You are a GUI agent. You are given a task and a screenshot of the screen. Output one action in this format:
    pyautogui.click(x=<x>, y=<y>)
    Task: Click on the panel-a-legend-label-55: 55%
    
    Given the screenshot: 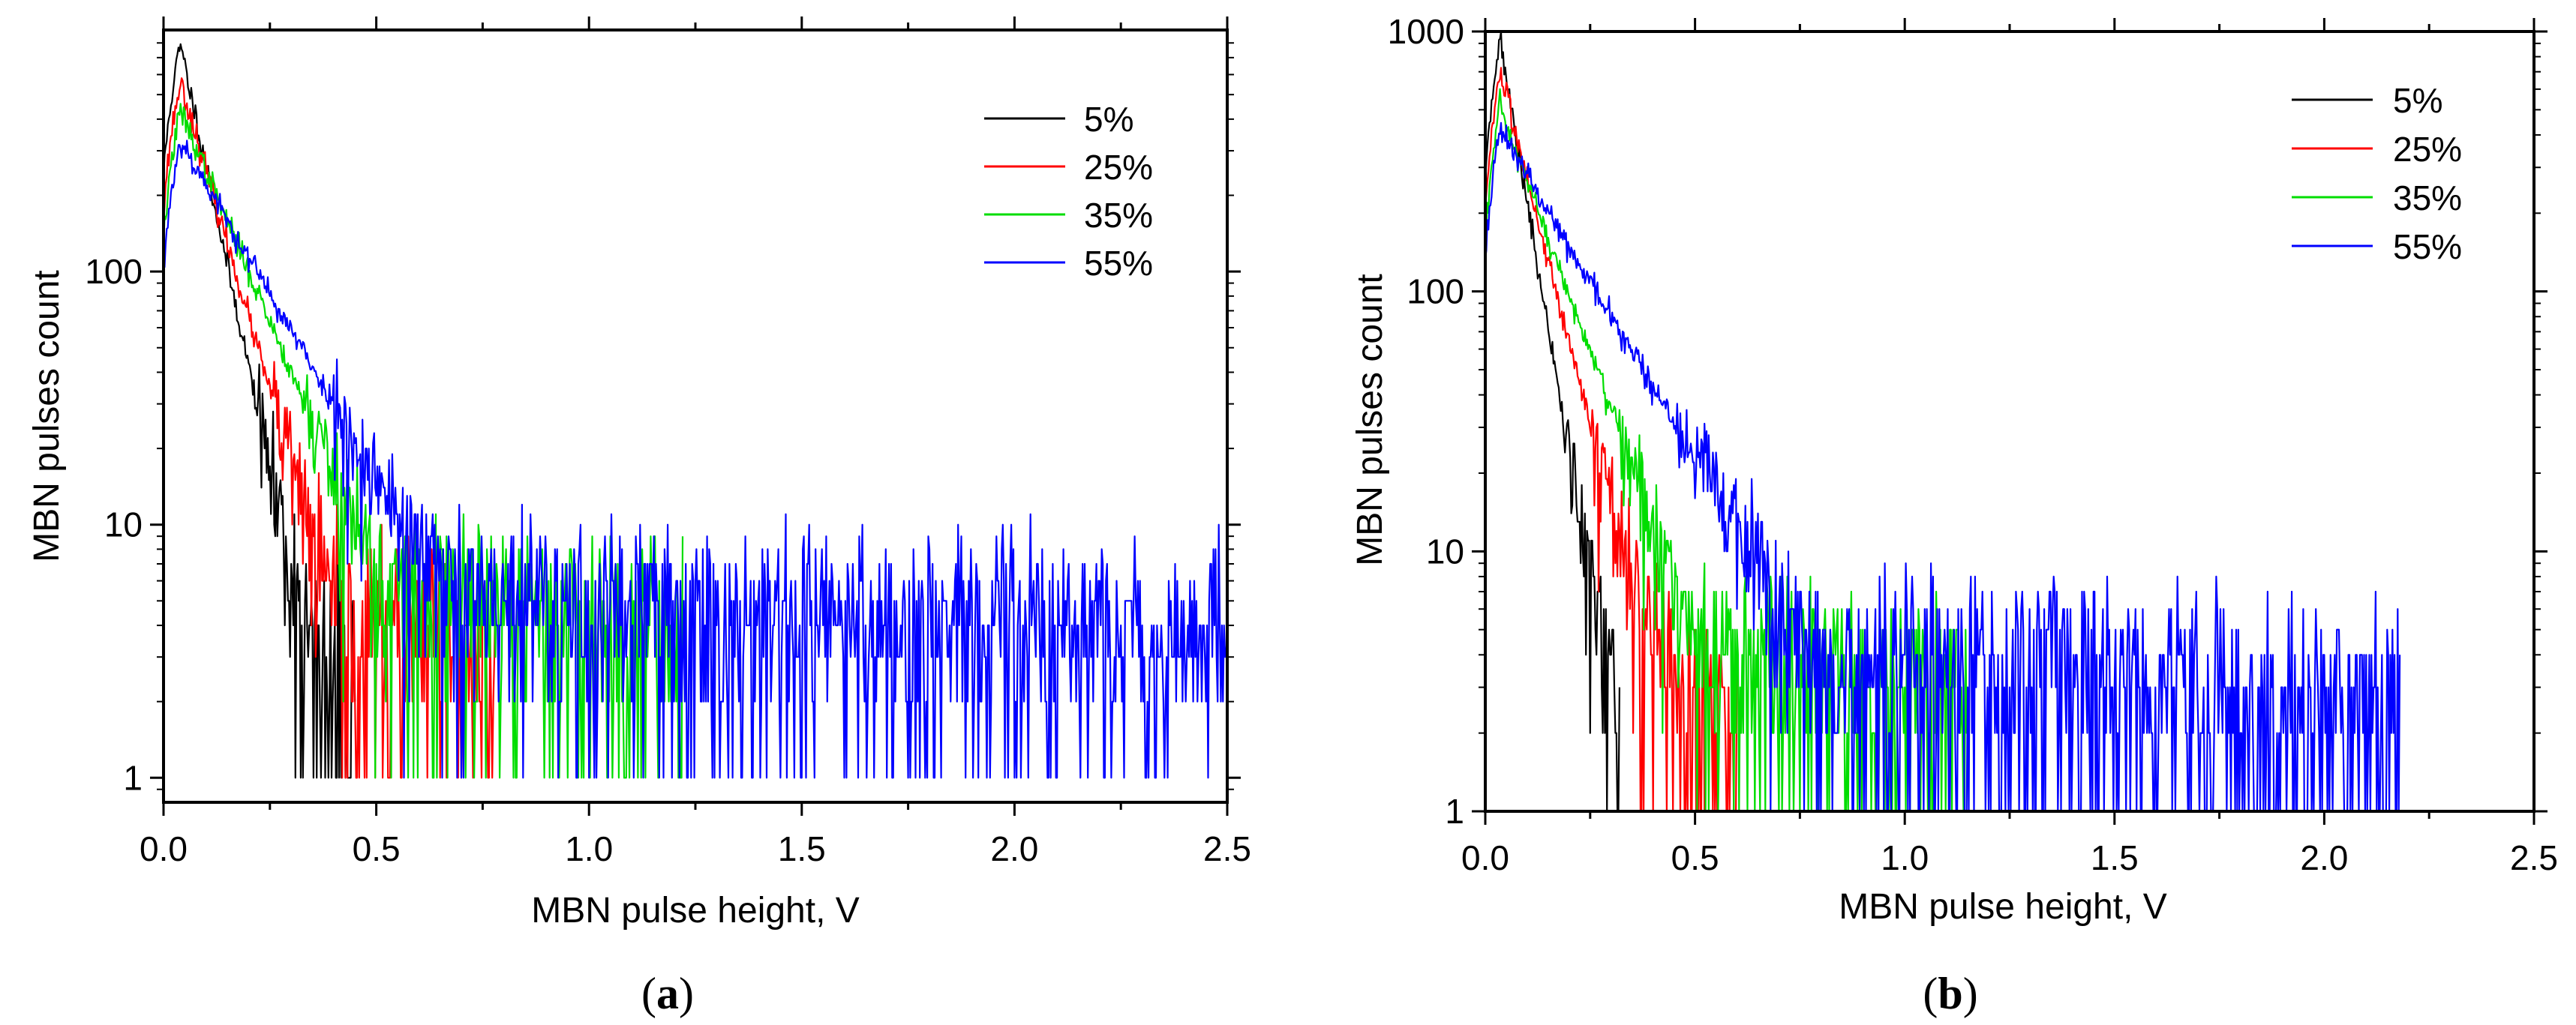 What is the action you would take?
    pyautogui.click(x=1118, y=263)
    